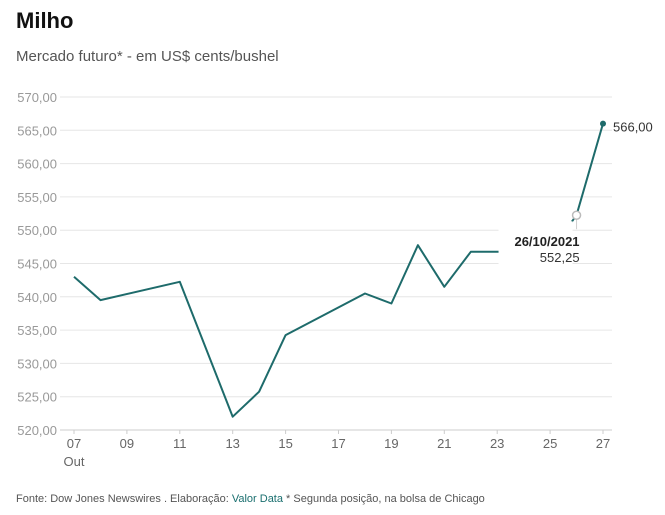  I want to click on y-tick-label: 520,00, so click(37, 430).